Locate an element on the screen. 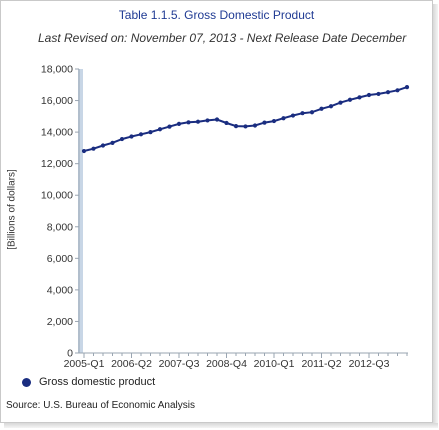 Image resolution: width=439 pixels, height=430 pixels. y-tick-label: 12,000 is located at coordinates (57, 164).